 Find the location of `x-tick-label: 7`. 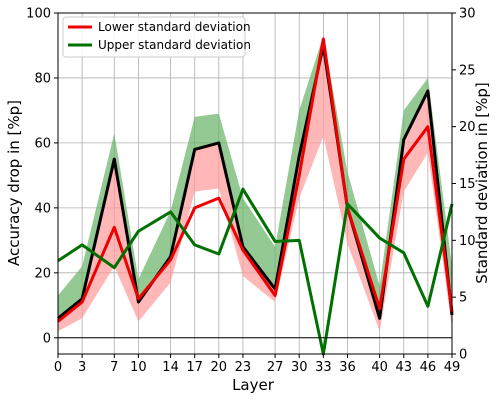

x-tick-label: 7 is located at coordinates (114, 367).